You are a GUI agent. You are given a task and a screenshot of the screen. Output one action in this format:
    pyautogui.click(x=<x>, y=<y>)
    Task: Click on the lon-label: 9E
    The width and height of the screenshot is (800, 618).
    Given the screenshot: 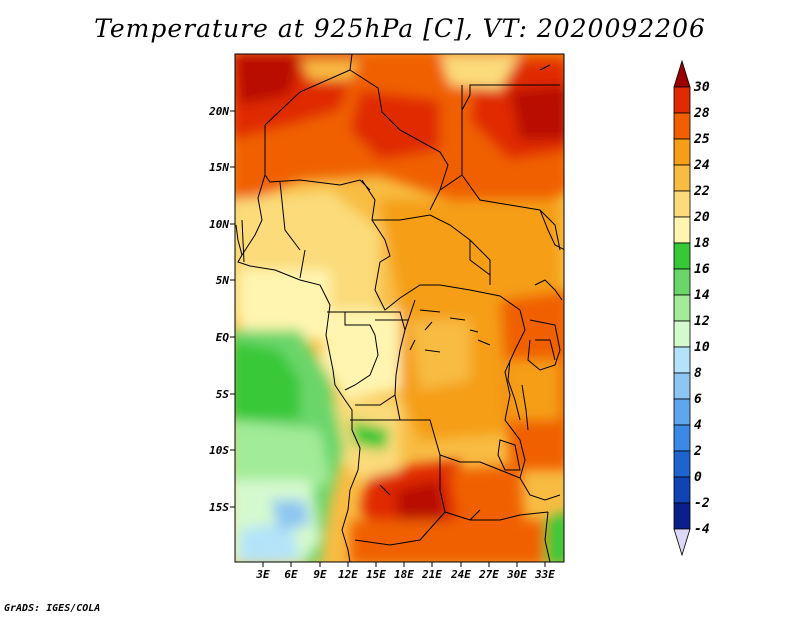 What is the action you would take?
    pyautogui.click(x=320, y=574)
    